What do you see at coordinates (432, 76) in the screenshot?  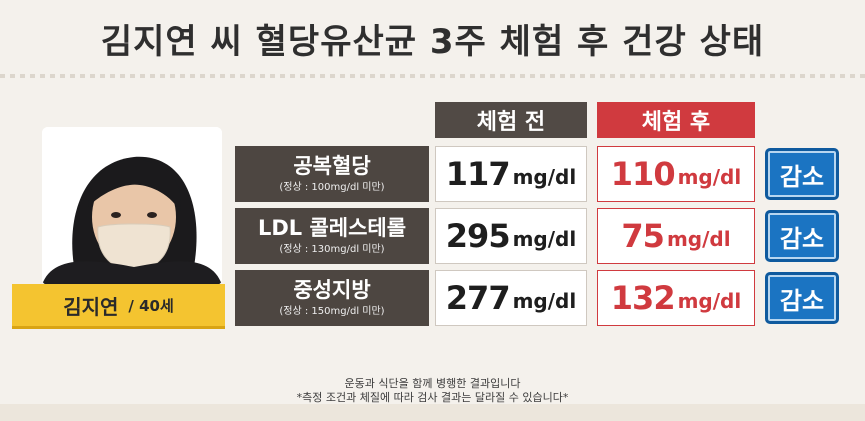 I see `title-divider` at bounding box center [432, 76].